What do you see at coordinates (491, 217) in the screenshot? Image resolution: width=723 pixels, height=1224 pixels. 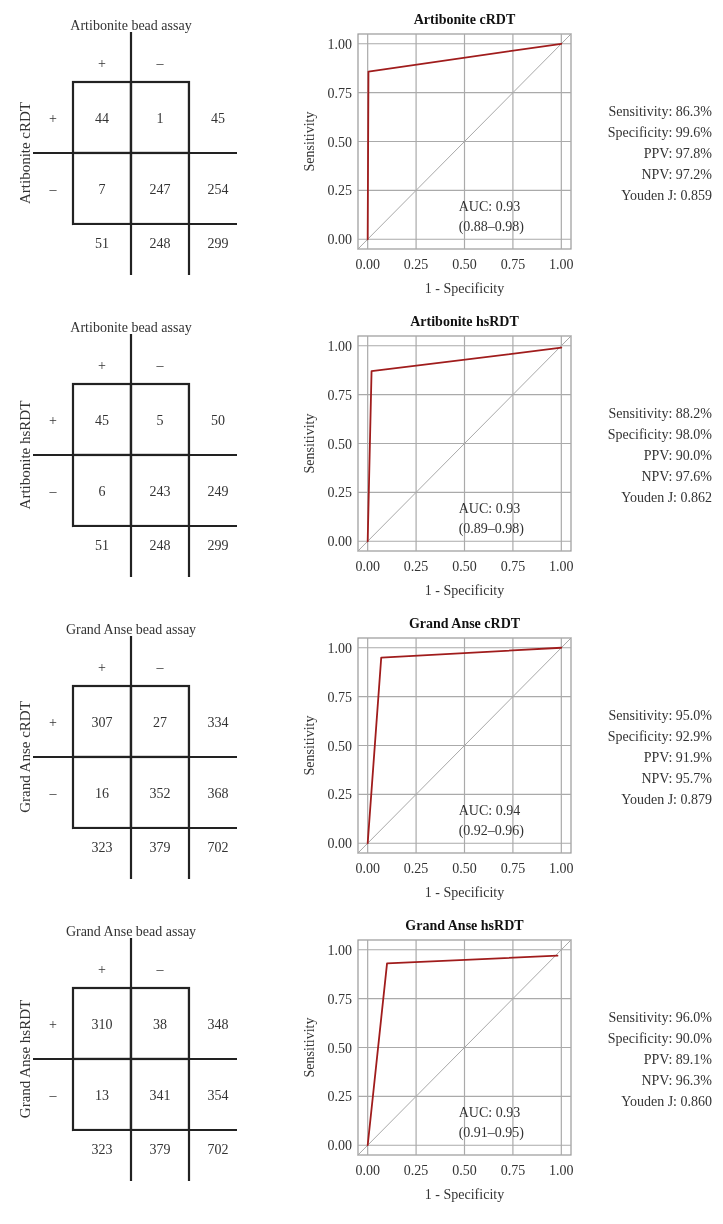 I see `annotation: AUC: 0.93 (0.88–0.98)` at bounding box center [491, 217].